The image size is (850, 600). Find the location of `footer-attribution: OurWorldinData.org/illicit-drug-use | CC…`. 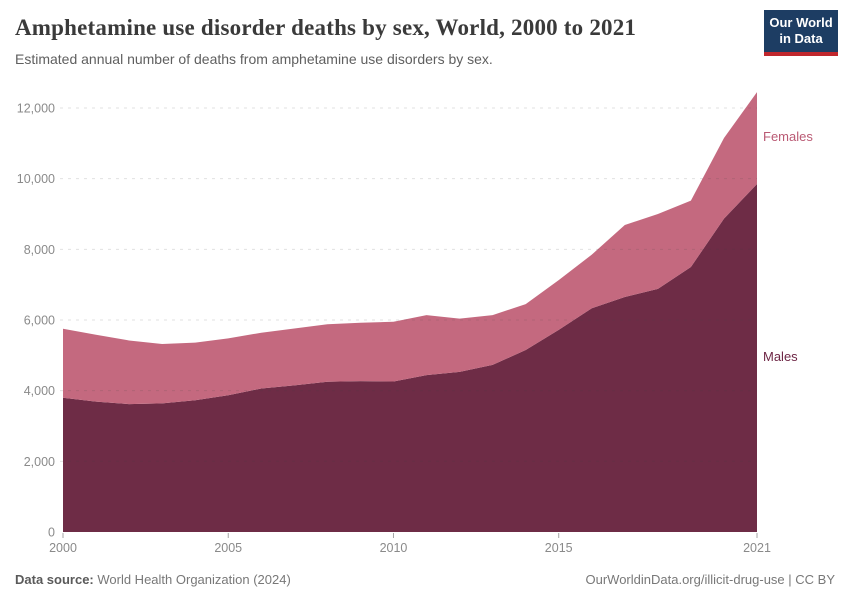

footer-attribution: OurWorldinData.org/illicit-drug-use | CC… is located at coordinates (710, 579).